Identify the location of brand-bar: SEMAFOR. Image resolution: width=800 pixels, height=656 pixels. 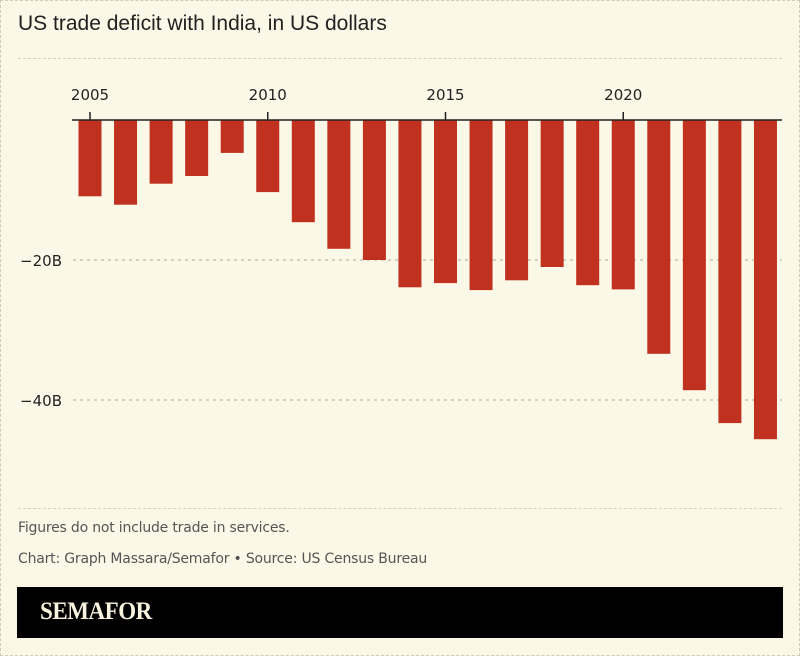
(400, 612).